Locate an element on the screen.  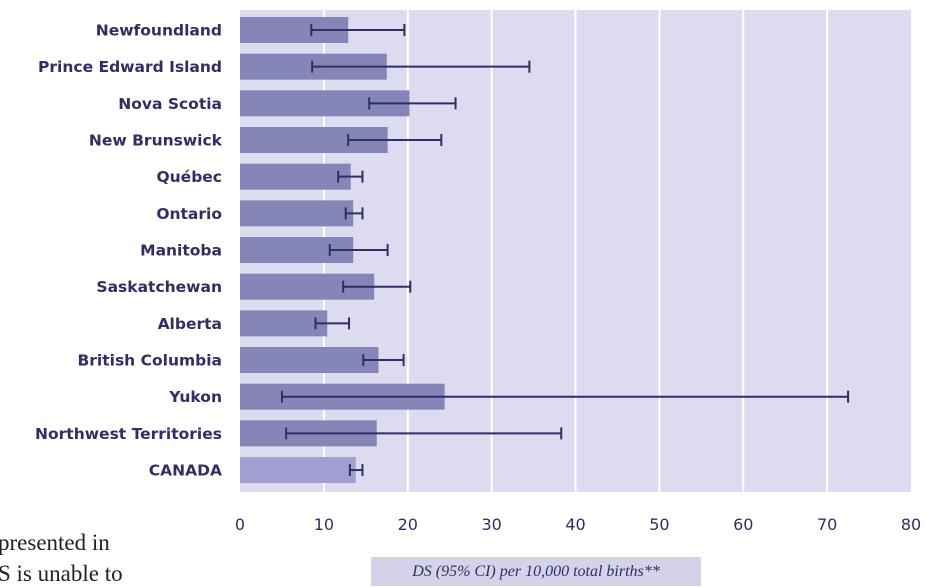
x-tick-labels: 0 10 20 30 40 50 60 70 80 is located at coordinates (578, 524).